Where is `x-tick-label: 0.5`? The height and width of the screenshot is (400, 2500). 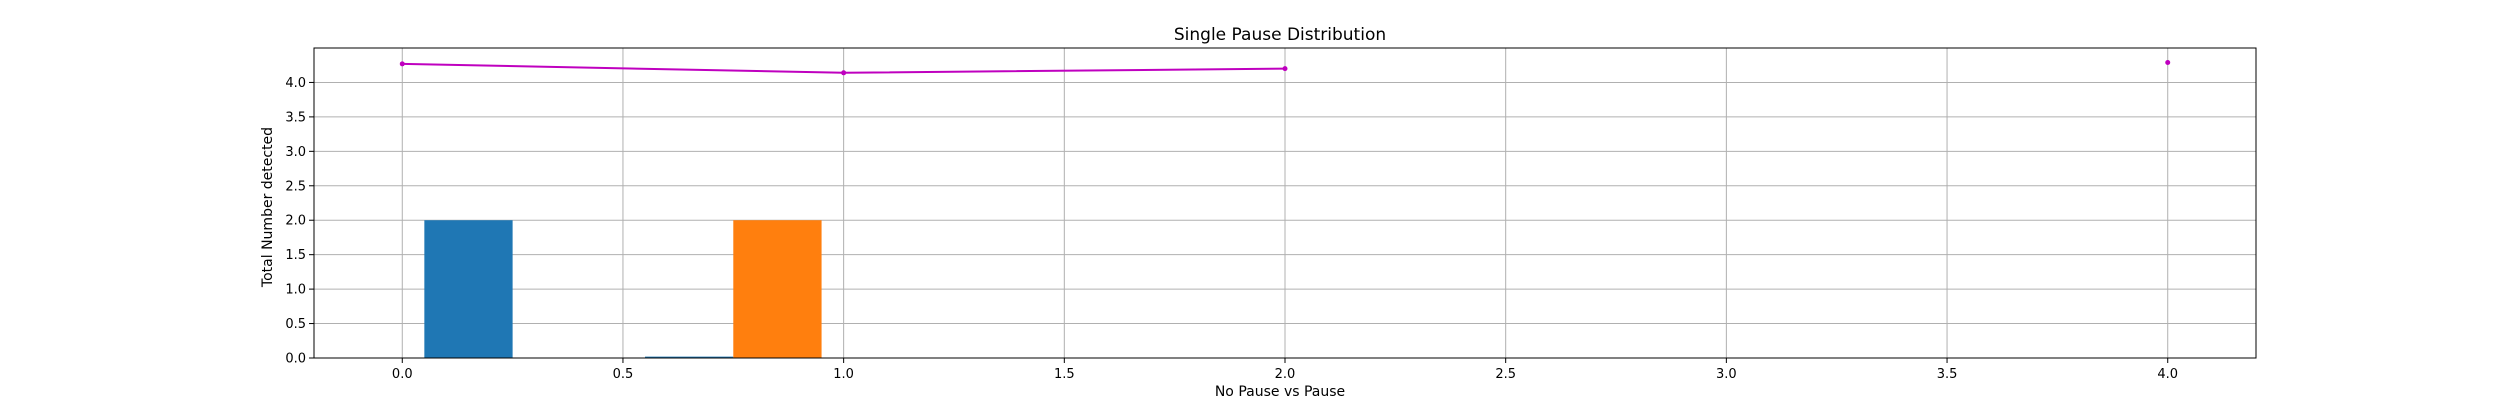
x-tick-label: 0.5 is located at coordinates (623, 374).